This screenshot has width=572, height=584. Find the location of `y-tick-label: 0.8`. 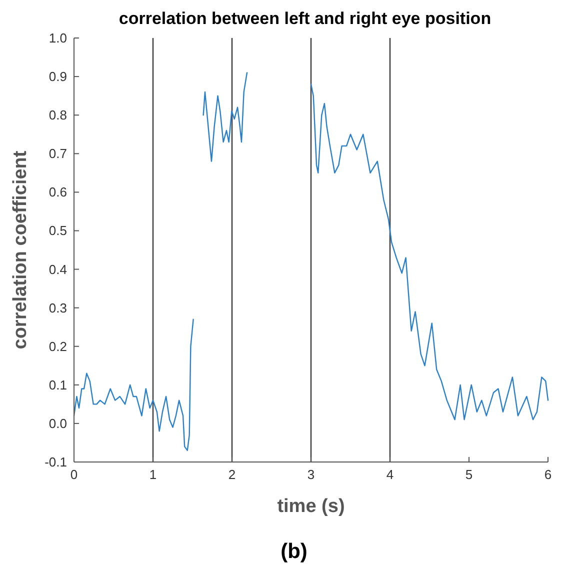

y-tick-label: 0.8 is located at coordinates (57, 115).